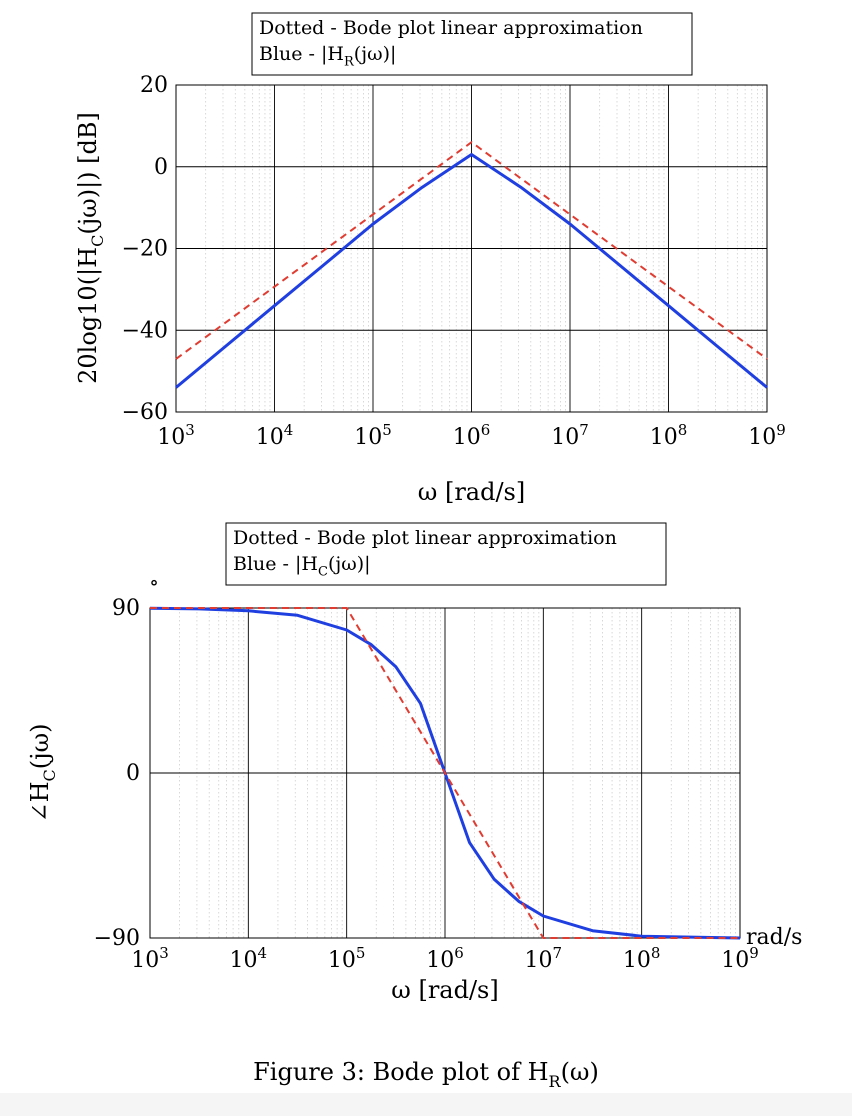 This screenshot has width=852, height=1120. I want to click on y-tick-label: 20, so click(154, 85).